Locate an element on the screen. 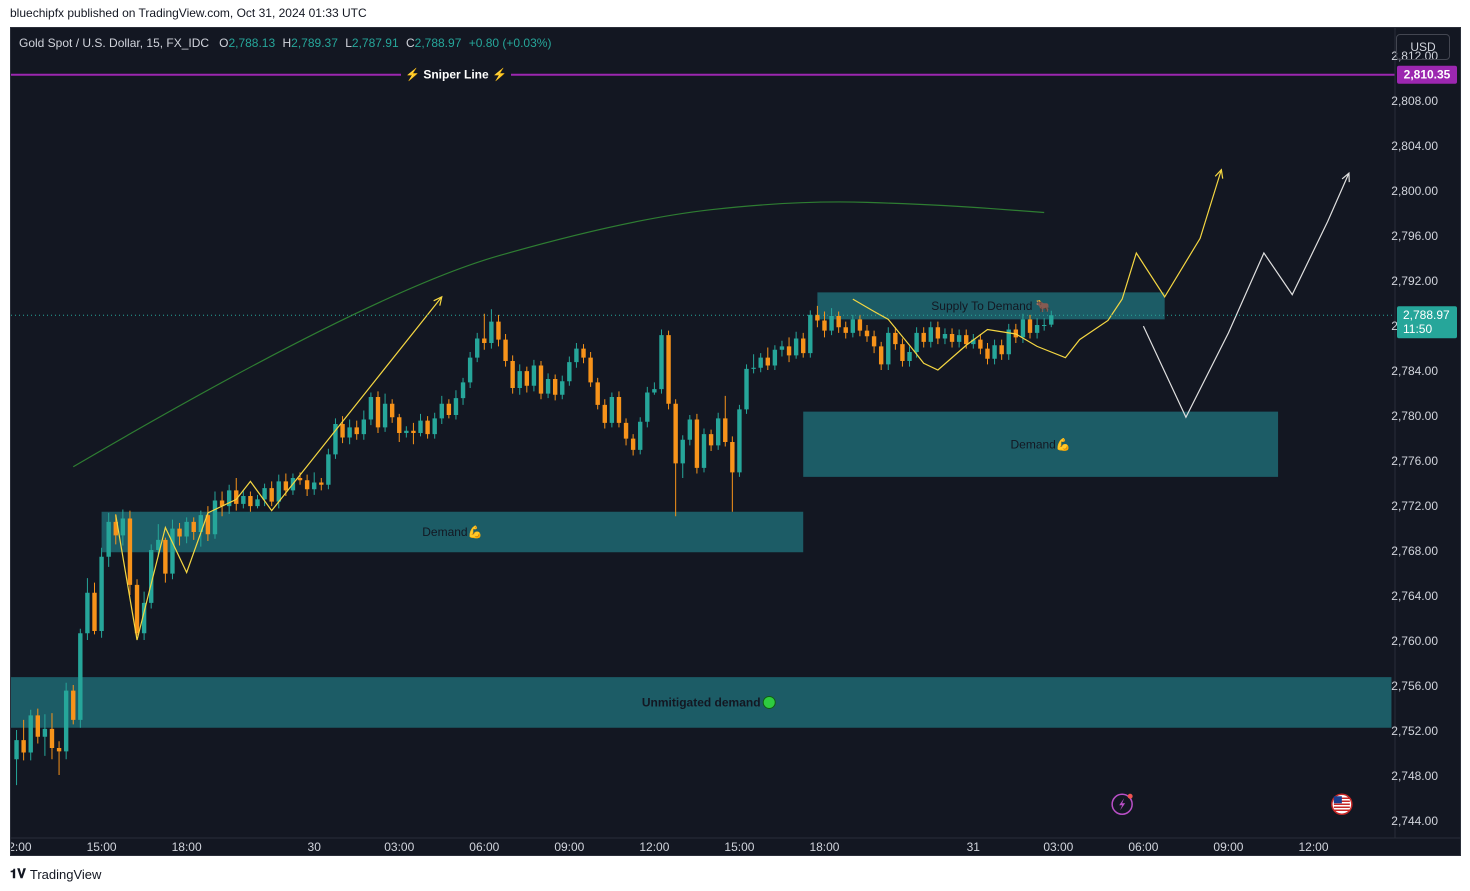 The height and width of the screenshot is (891, 1470). last-price-tag is located at coordinates (1427, 322).